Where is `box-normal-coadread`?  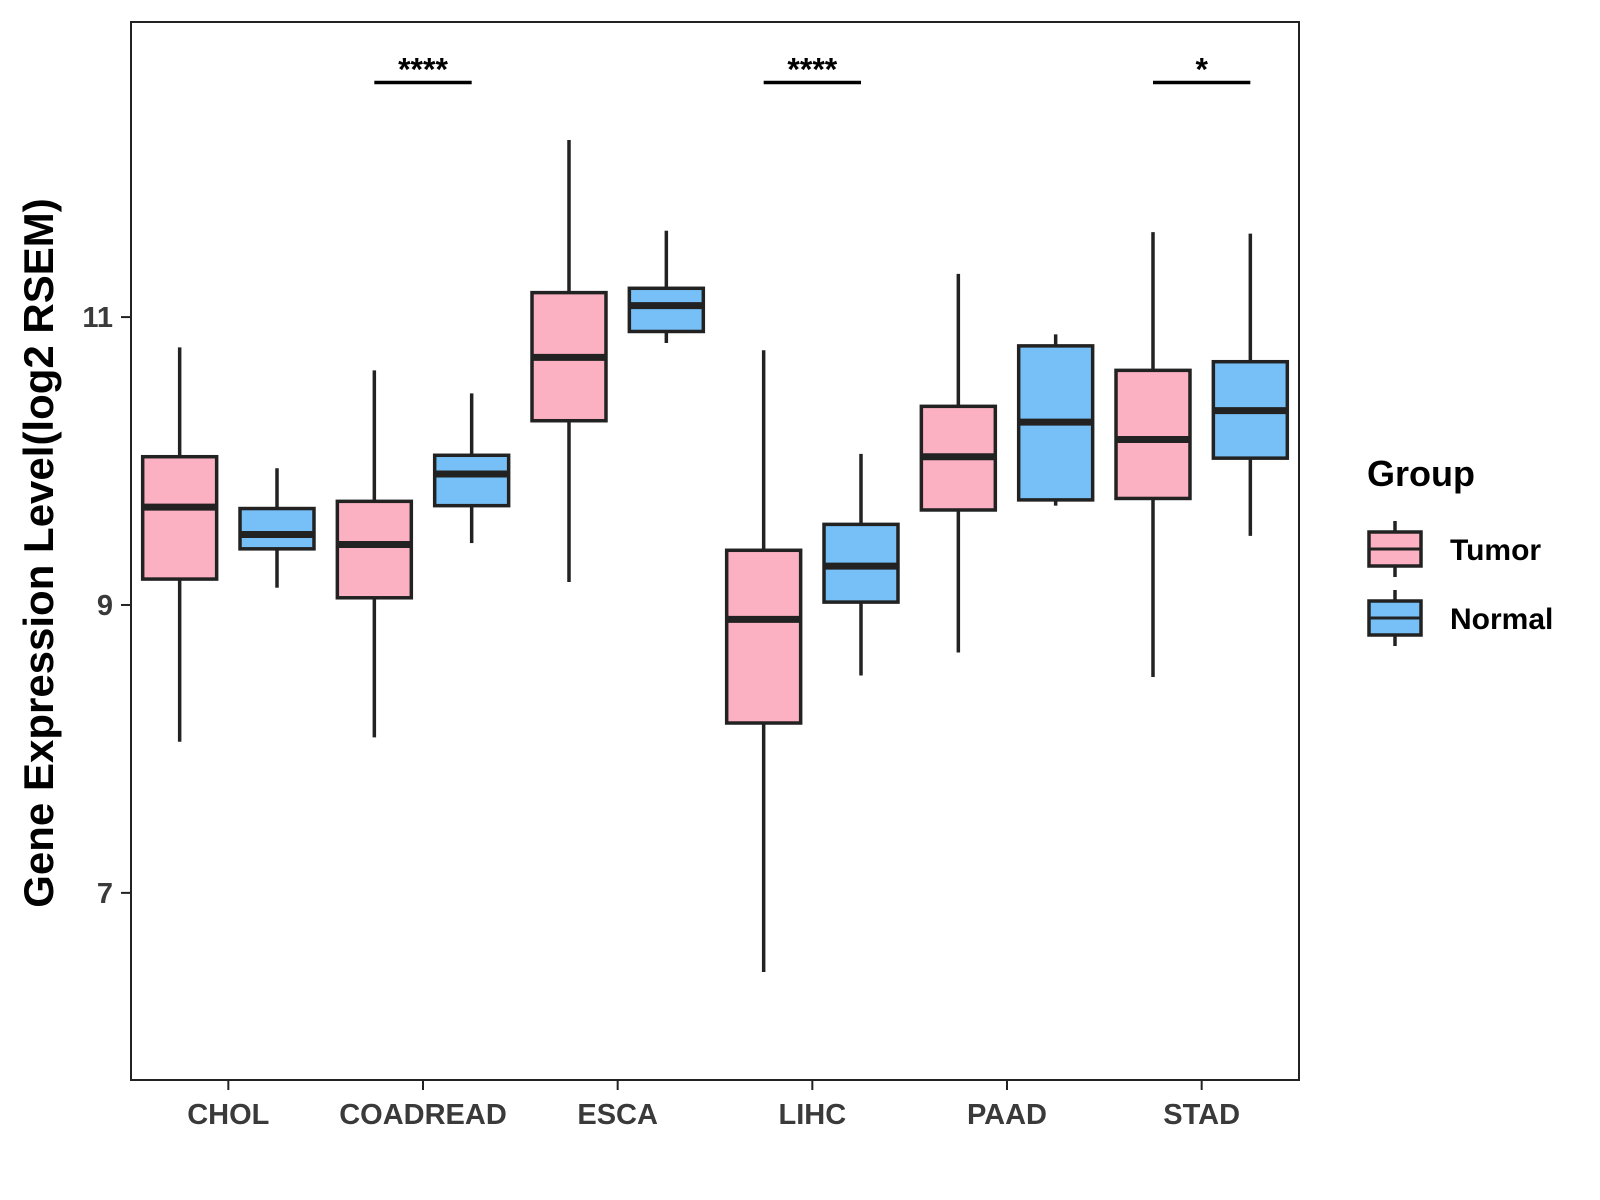
box-normal-coadread is located at coordinates (471, 468).